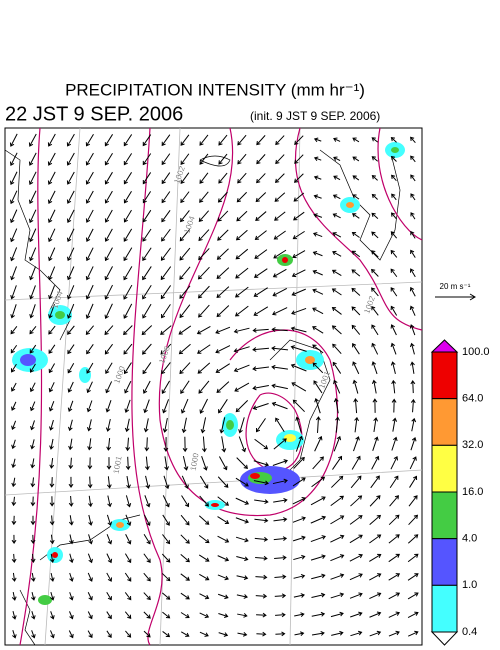 The height and width of the screenshot is (650, 500). Describe the element at coordinates (469, 632) in the screenshot. I see `colorbar-label: 0.4` at that location.